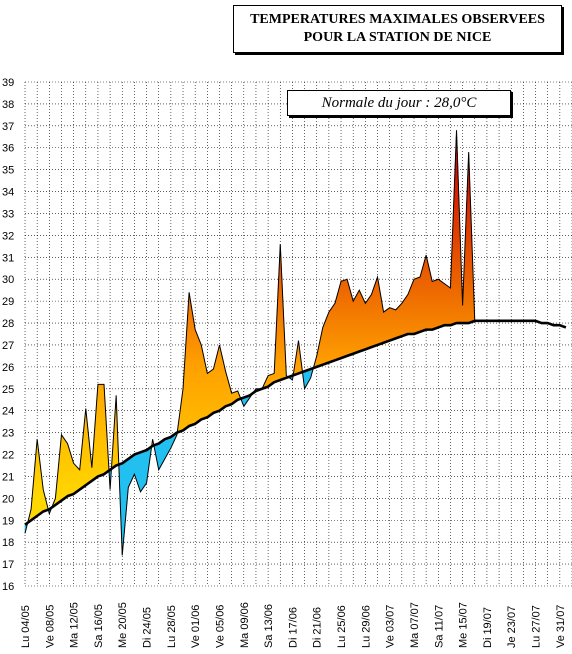 This screenshot has height=654, width=572. What do you see at coordinates (8, 258) in the screenshot?
I see `y-tick-label: 31` at bounding box center [8, 258].